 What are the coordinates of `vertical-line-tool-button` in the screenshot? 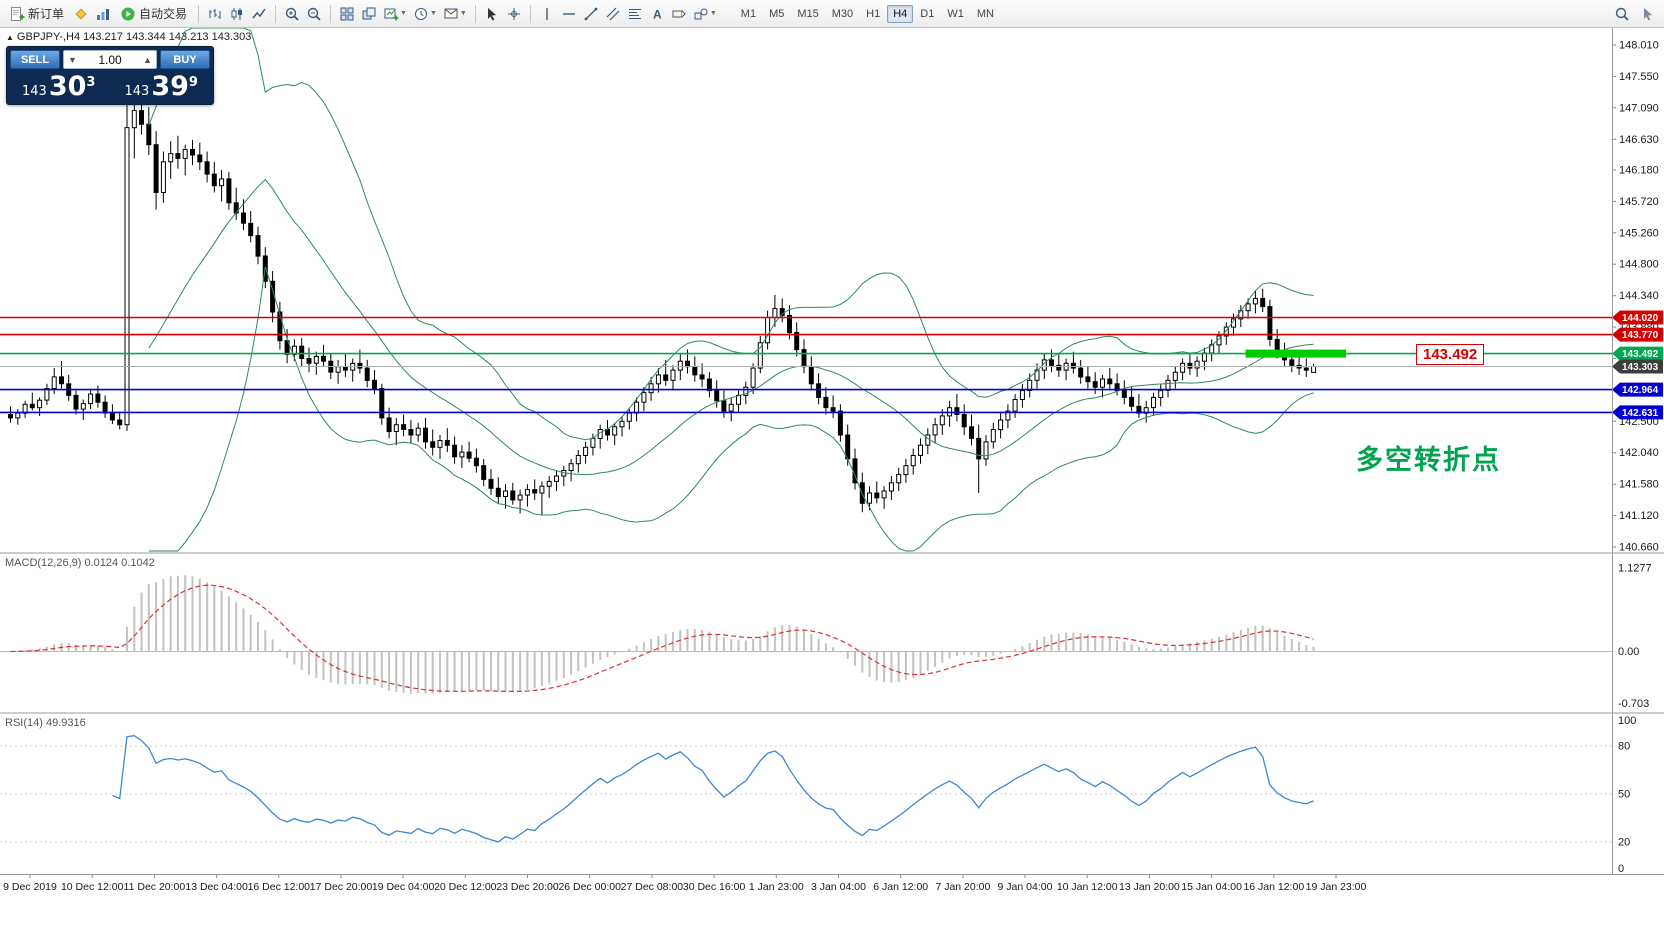 It's located at (547, 13).